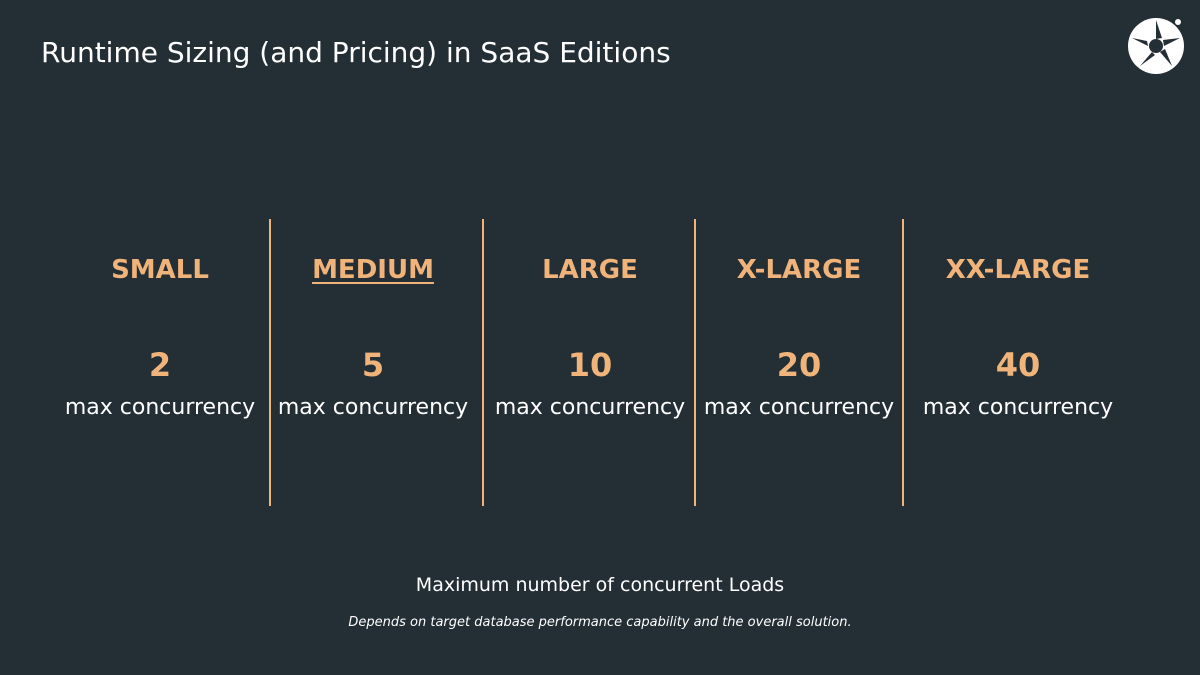 Image resolution: width=1200 pixels, height=675 pixels. What do you see at coordinates (373, 365) in the screenshot?
I see `tier-value: 5` at bounding box center [373, 365].